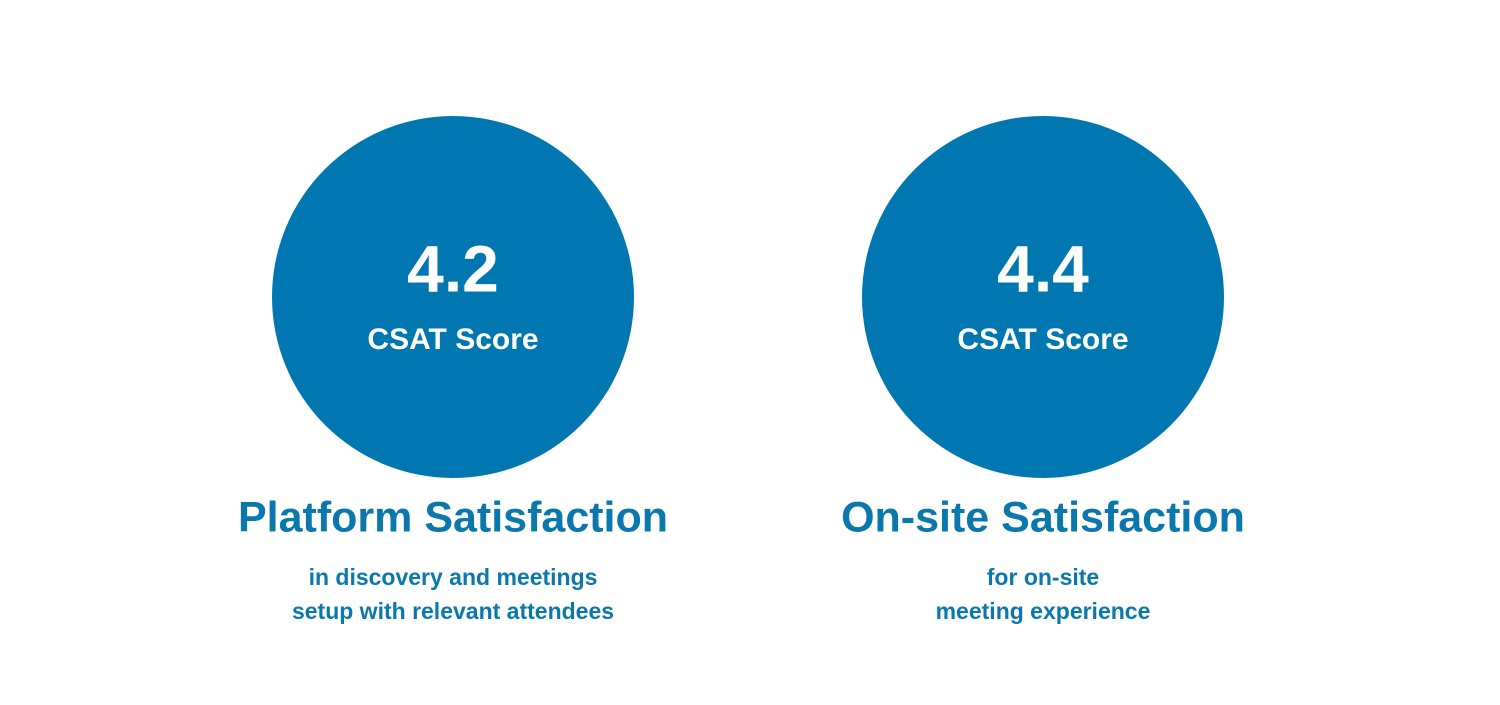  What do you see at coordinates (453, 268) in the screenshot?
I see `score: 4.2` at bounding box center [453, 268].